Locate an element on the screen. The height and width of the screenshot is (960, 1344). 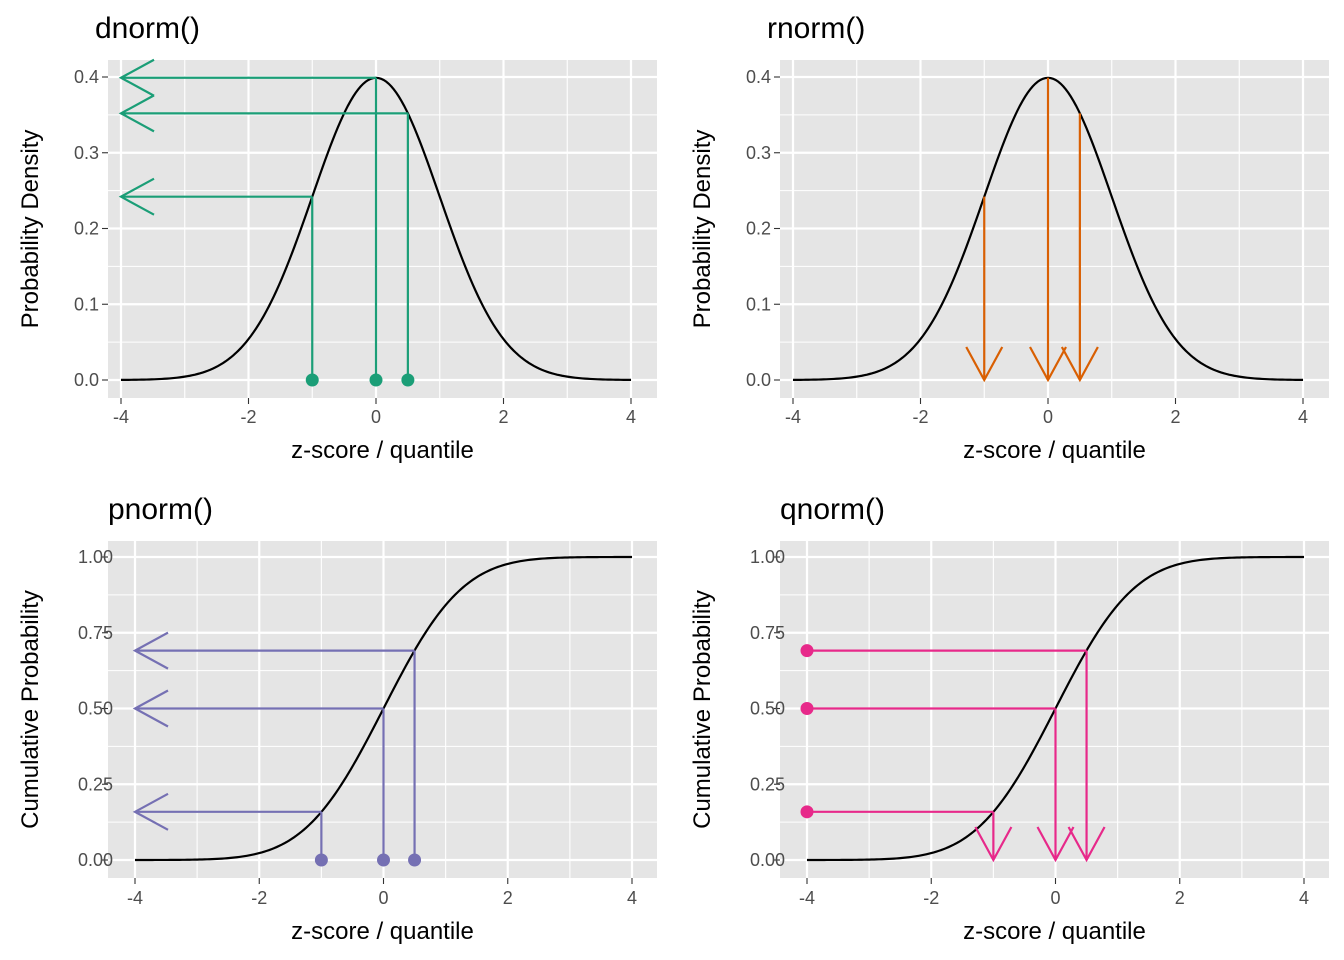
panel-title: dnorm() is located at coordinates (147, 28).